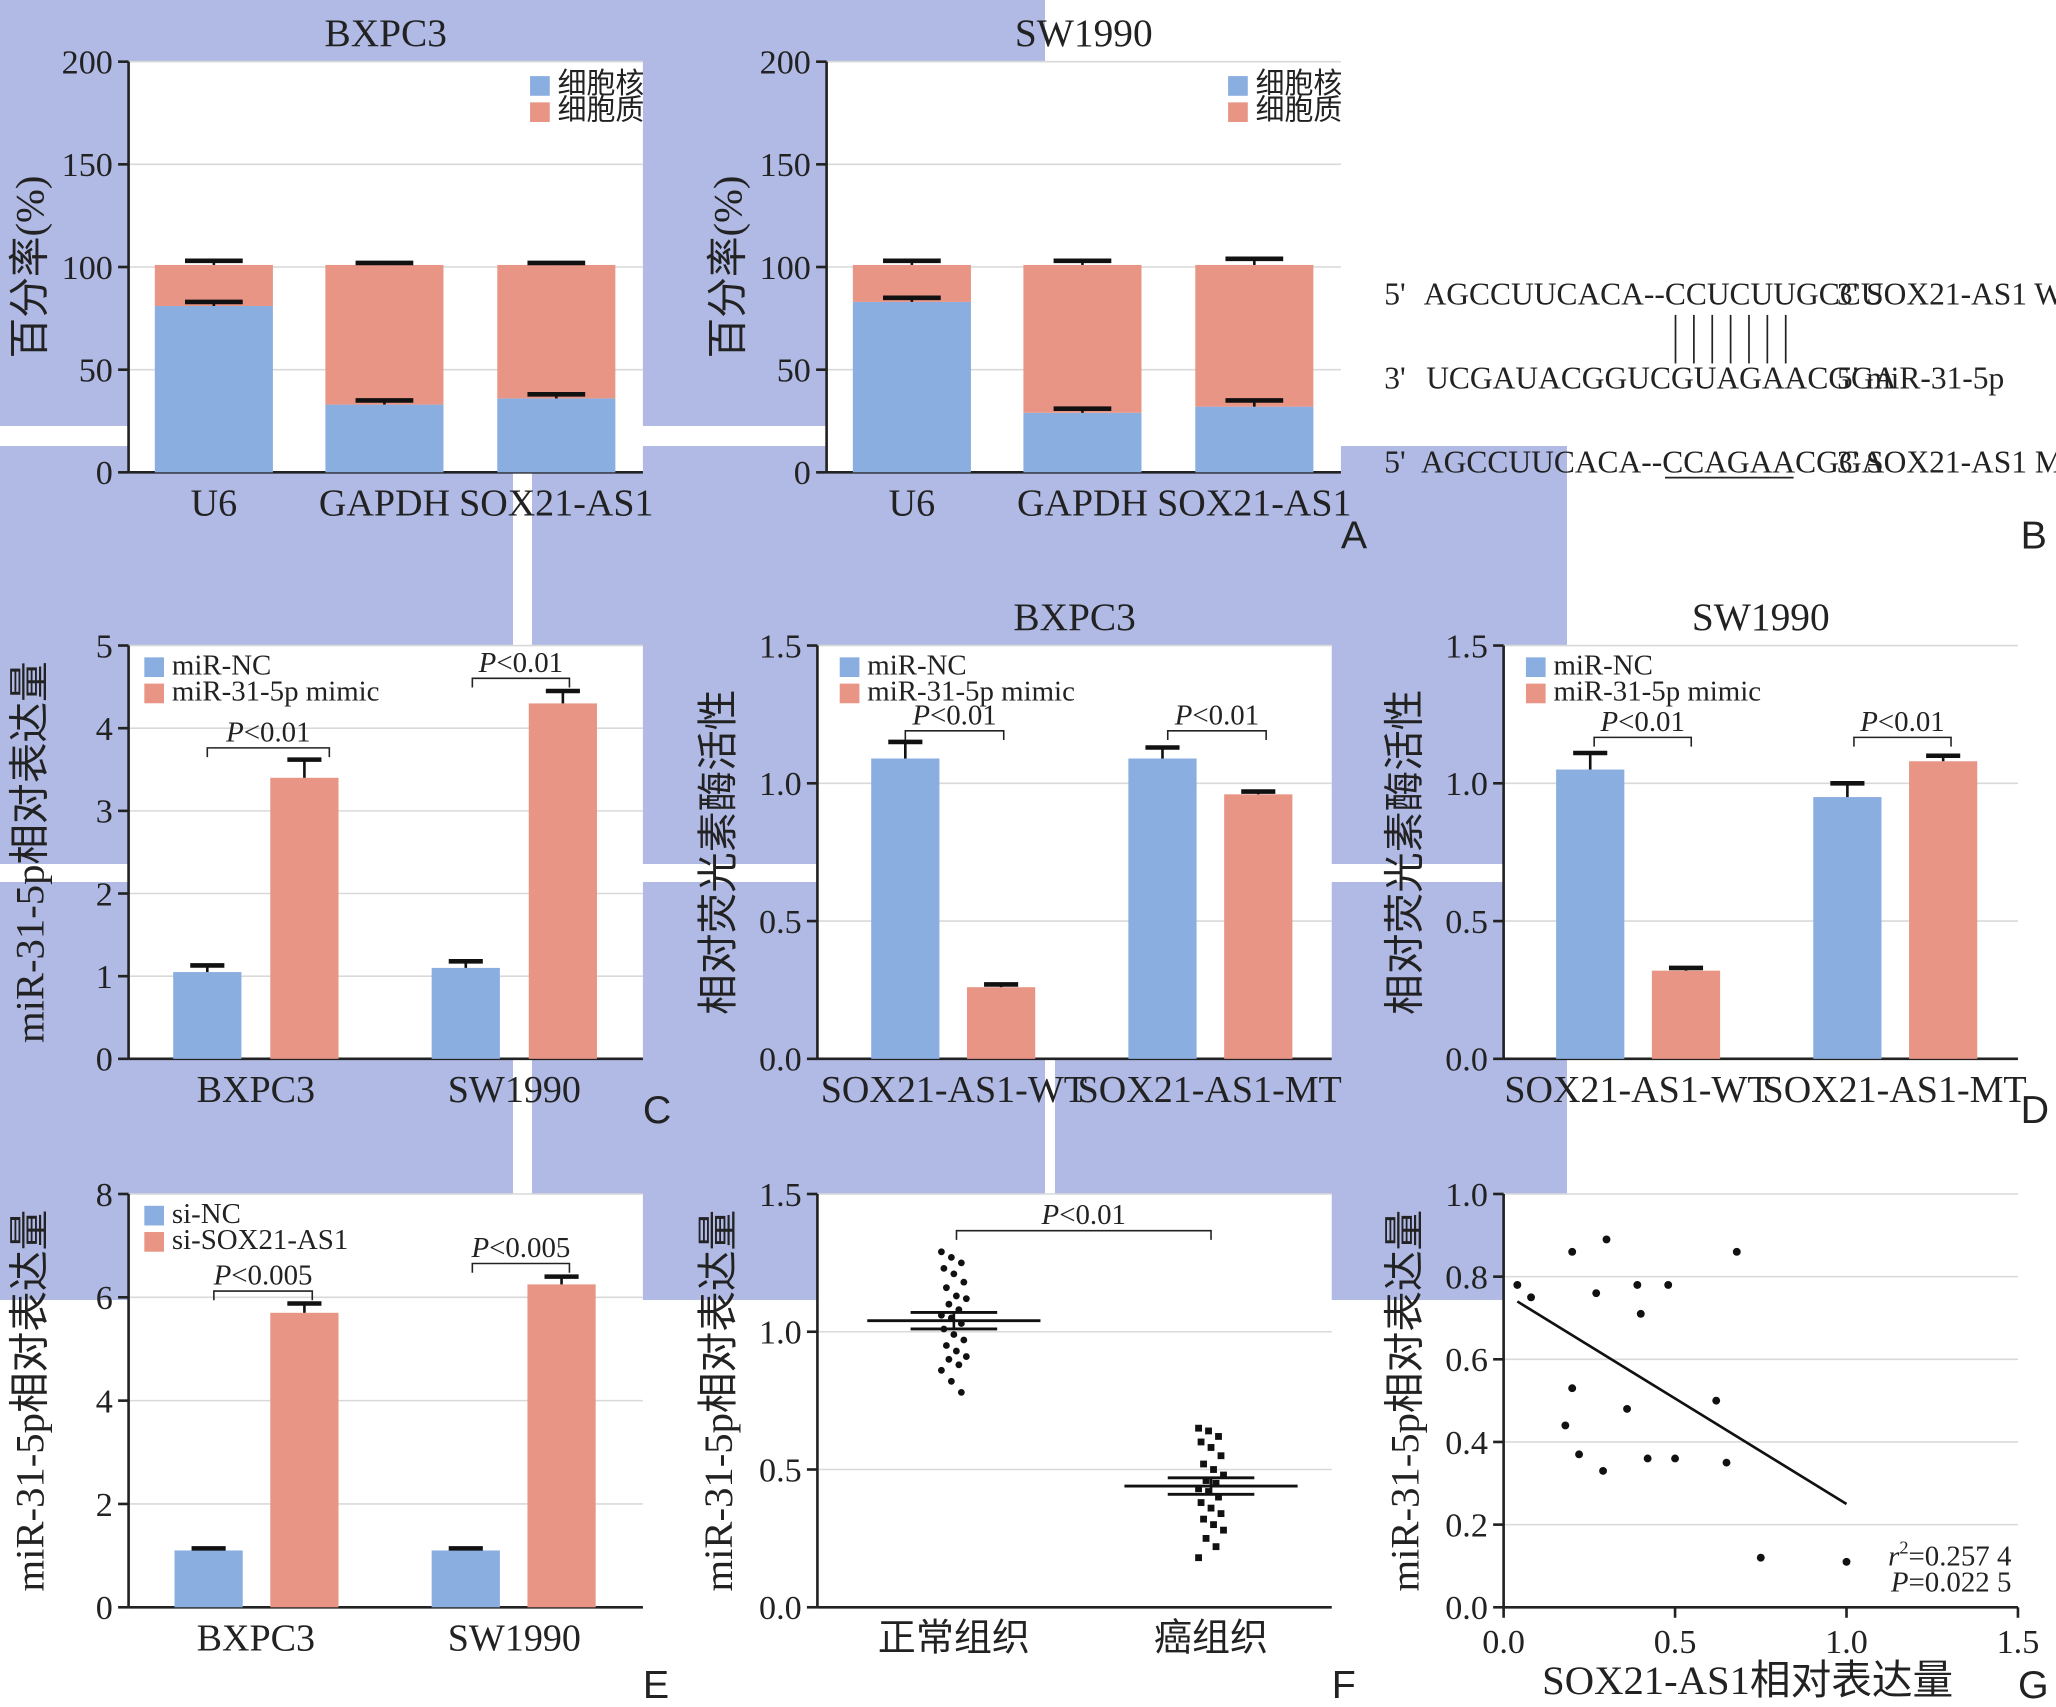  What do you see at coordinates (1949, 1554) in the screenshot?
I see `G-r-squared: r2=0.257 4` at bounding box center [1949, 1554].